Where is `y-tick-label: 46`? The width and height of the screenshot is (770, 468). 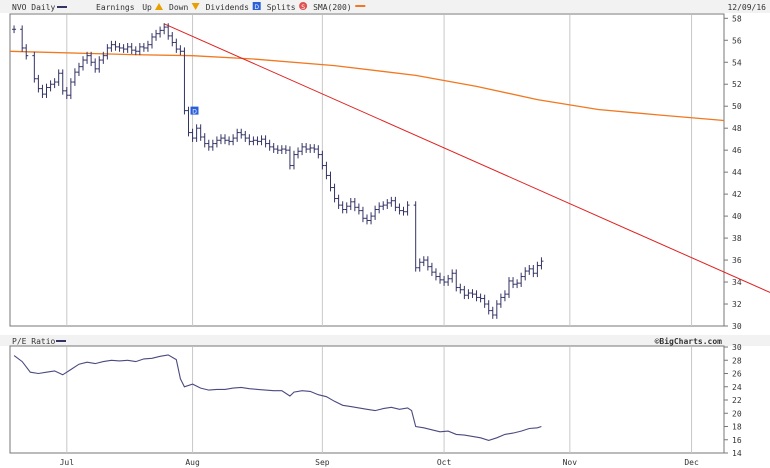 y-tick-label: 46 is located at coordinates (737, 150).